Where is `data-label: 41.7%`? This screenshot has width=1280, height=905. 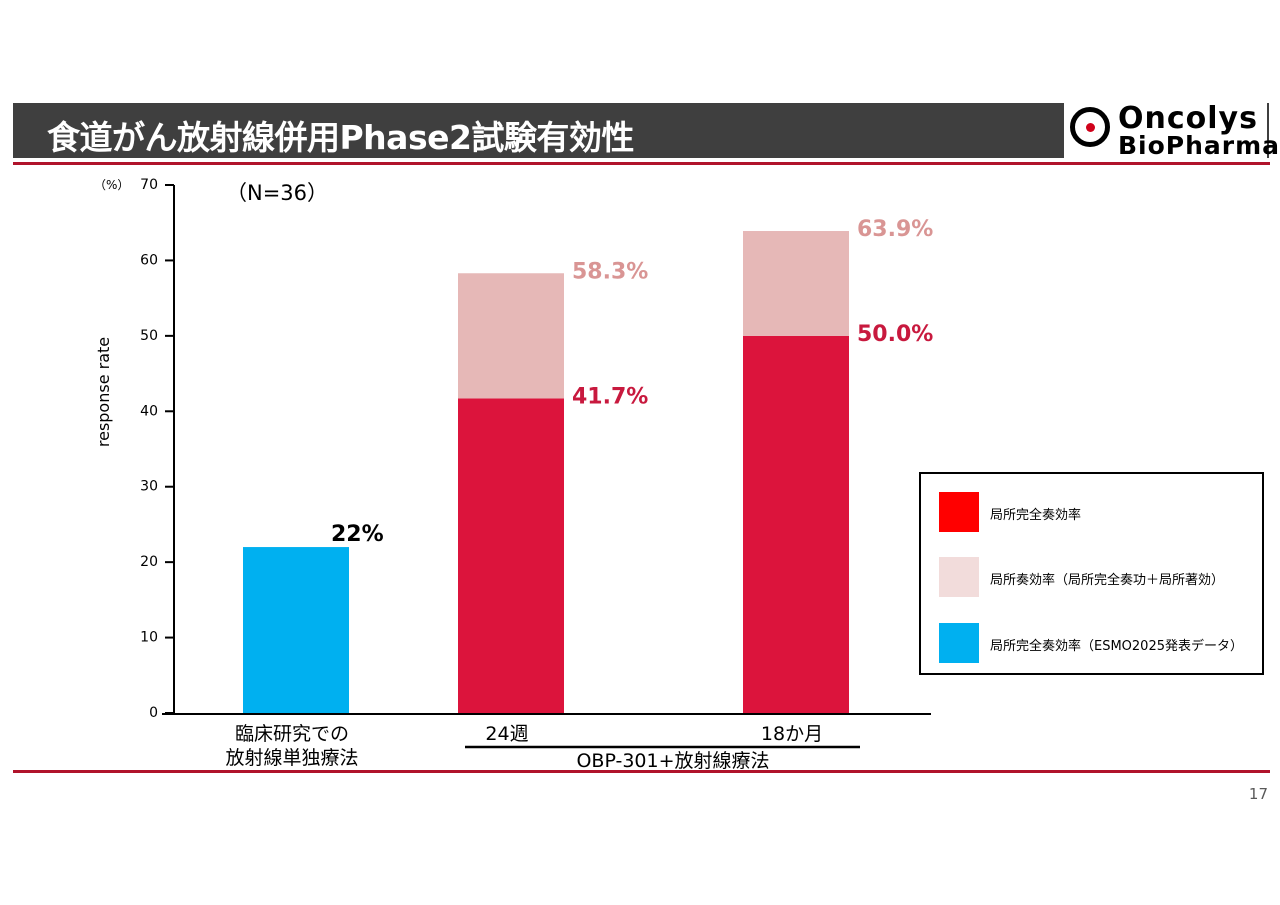 data-label: 41.7% is located at coordinates (610, 396).